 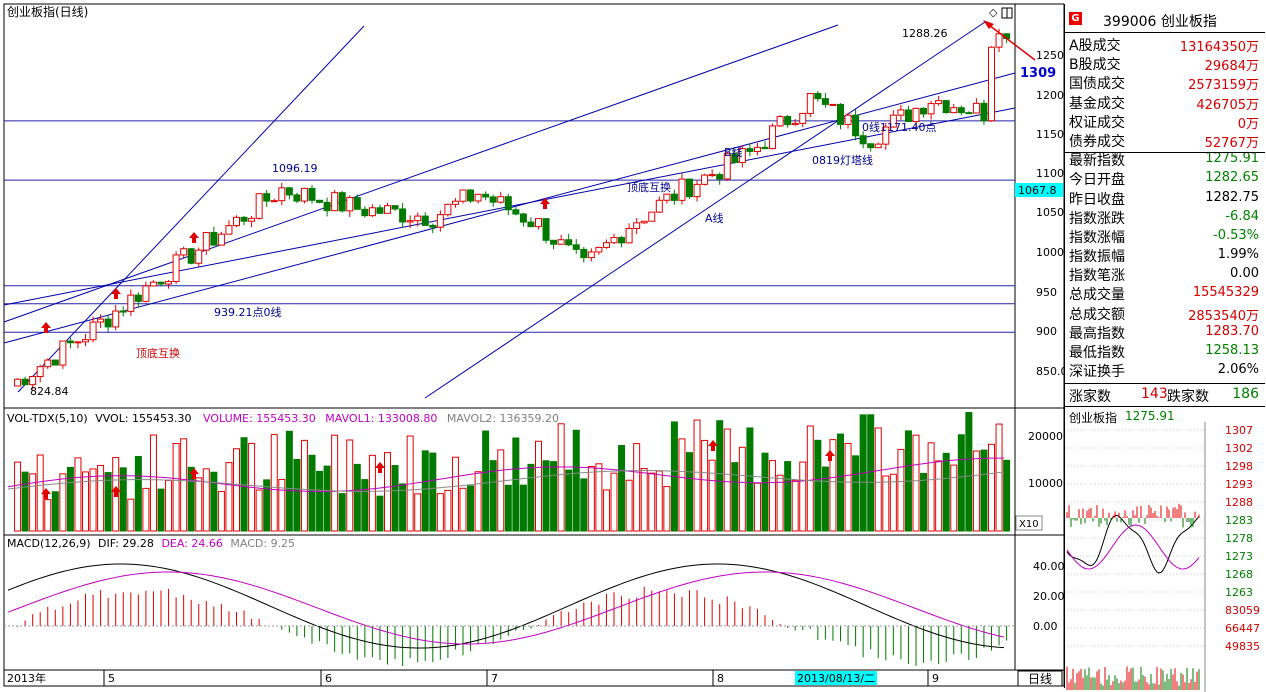 What do you see at coordinates (1038, 73) in the screenshot?
I see `target-1309-label: 1309` at bounding box center [1038, 73].